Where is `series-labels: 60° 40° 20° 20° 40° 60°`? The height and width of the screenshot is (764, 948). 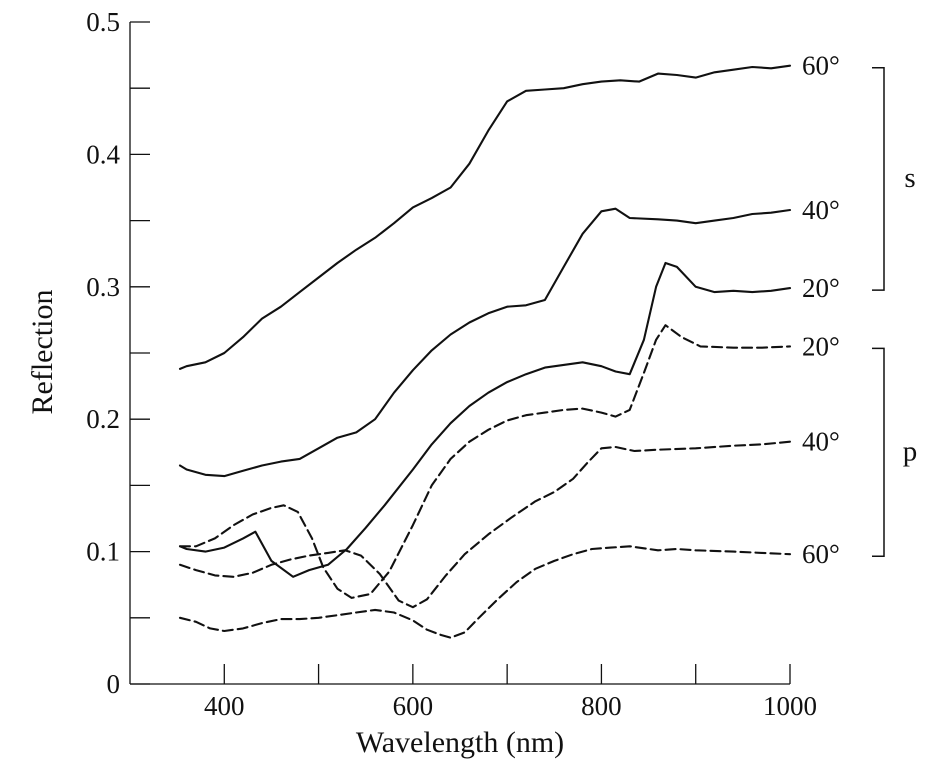 series-labels: 60° 40° 20° 20° 40° 60° is located at coordinates (821, 310).